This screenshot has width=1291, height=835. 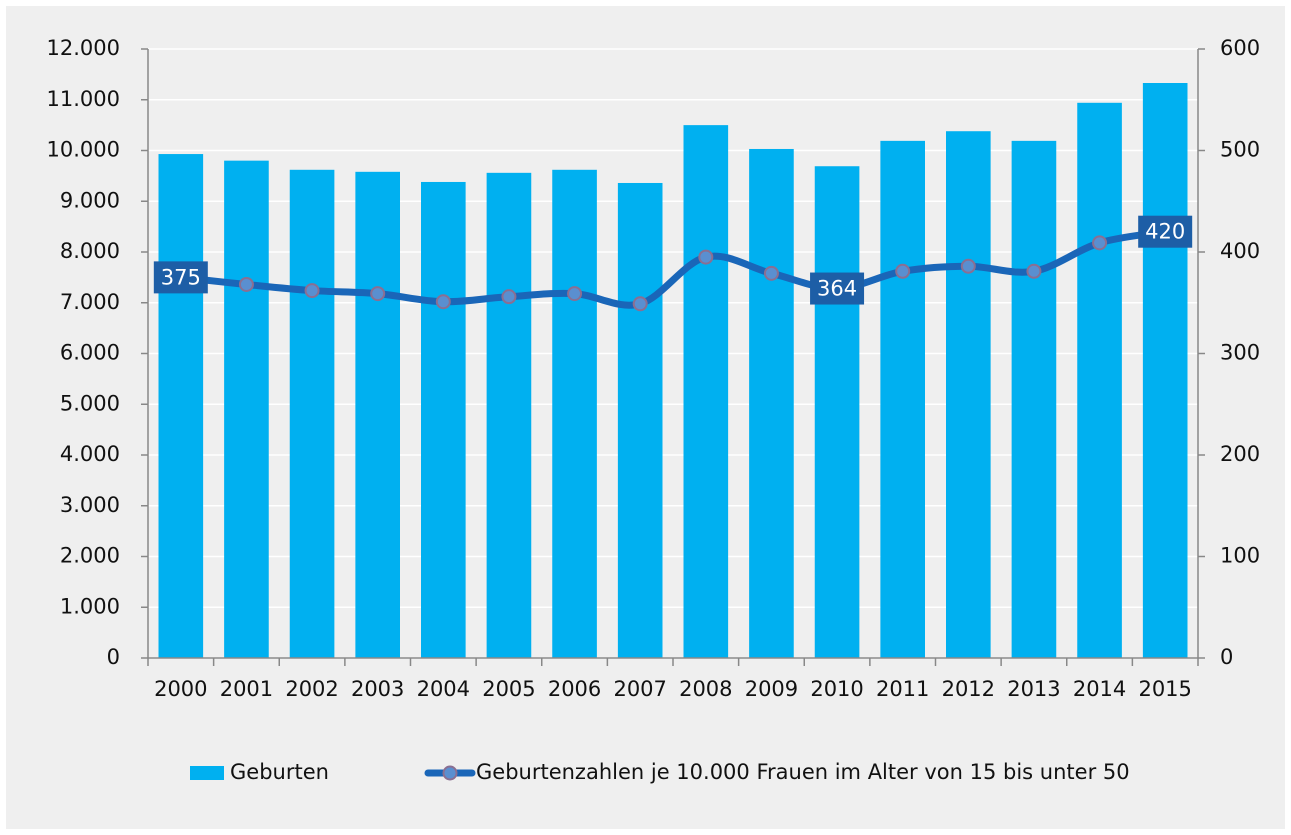 I want to click on x-tick-label: 2001, so click(x=246, y=689).